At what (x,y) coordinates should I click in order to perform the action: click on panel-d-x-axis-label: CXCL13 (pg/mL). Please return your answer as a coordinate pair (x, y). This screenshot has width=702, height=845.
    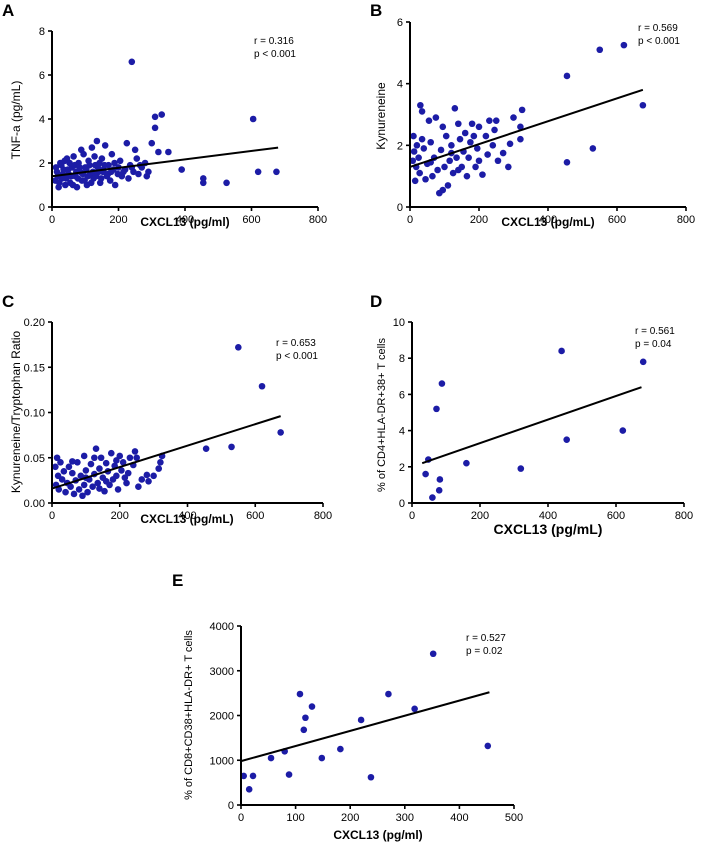
    Looking at the image, I should click on (548, 529).